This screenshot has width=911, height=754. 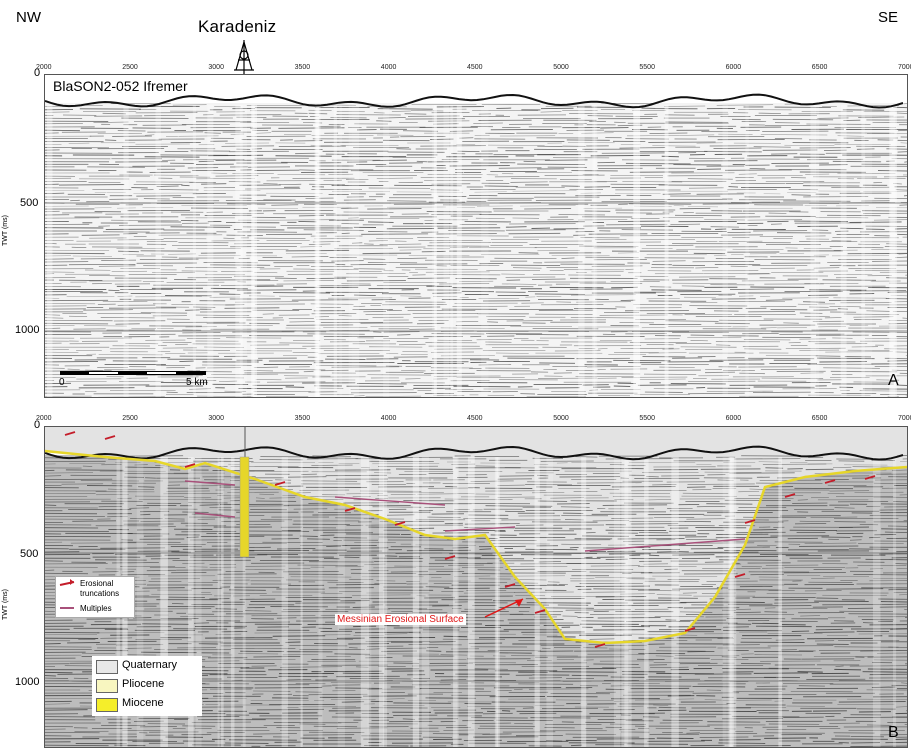 What do you see at coordinates (100, 593) in the screenshot?
I see `truncations-label: truncations` at bounding box center [100, 593].